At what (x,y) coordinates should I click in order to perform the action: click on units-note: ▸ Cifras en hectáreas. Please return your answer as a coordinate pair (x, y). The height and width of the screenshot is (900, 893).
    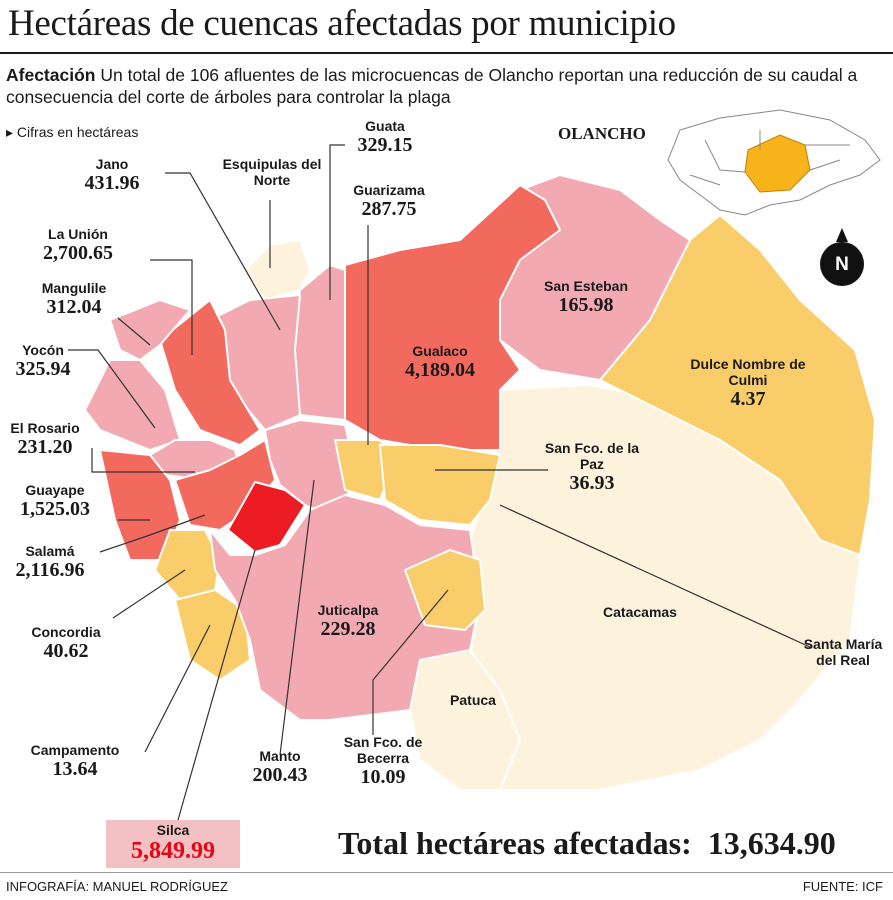
    Looking at the image, I should click on (72, 132).